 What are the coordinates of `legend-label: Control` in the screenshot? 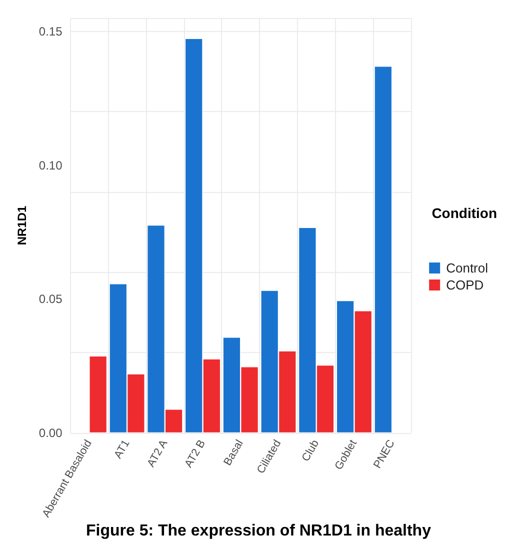 It's located at (467, 268).